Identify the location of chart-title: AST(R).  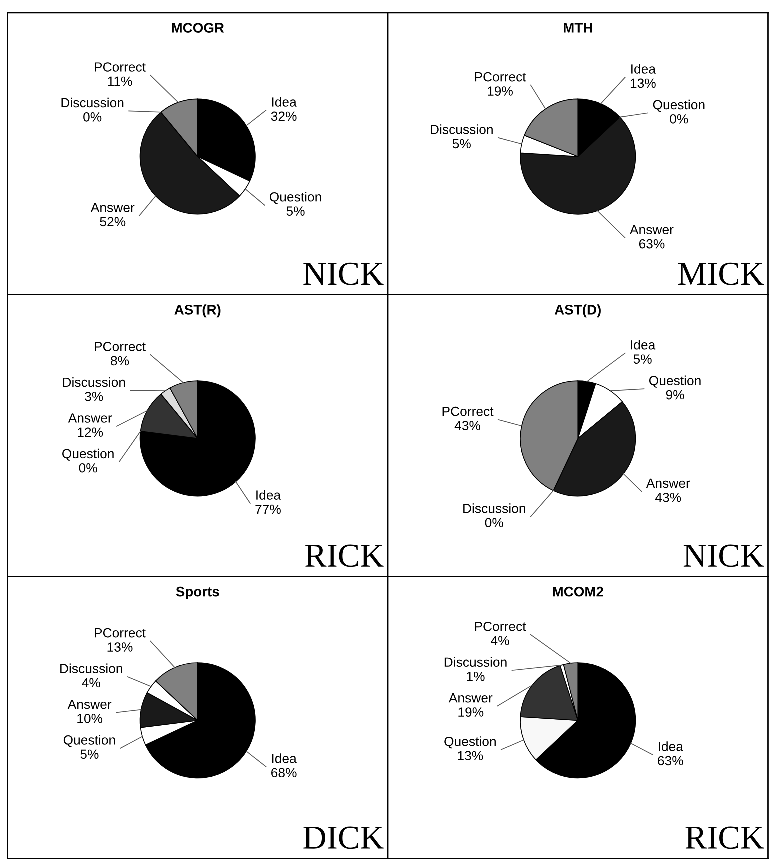
(197, 311).